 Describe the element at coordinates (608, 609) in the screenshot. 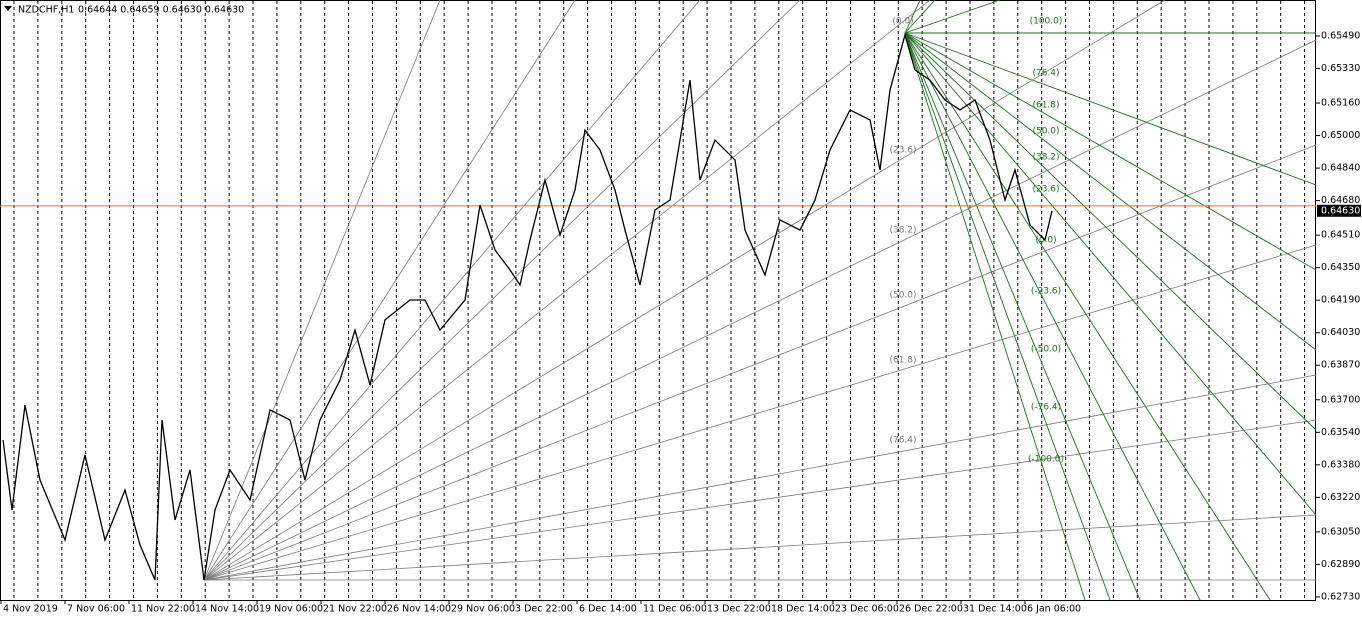

I see `x-tick-label: 6 Dec 14:00` at that location.